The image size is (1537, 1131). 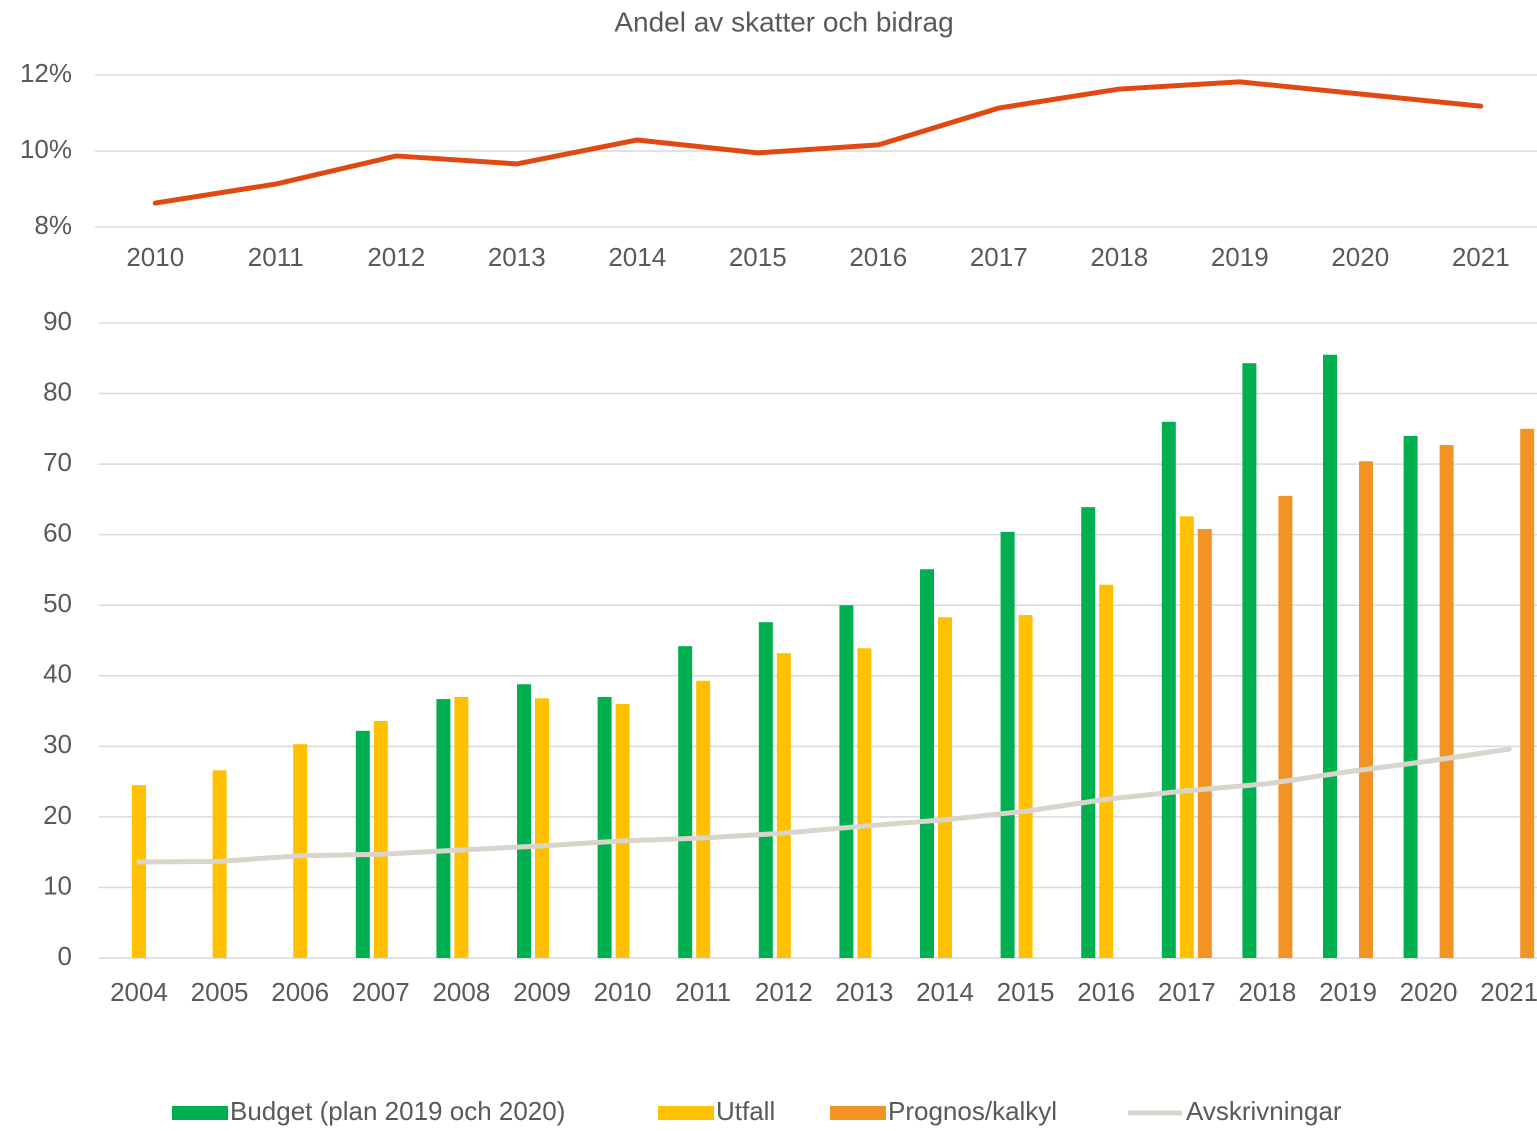 What do you see at coordinates (57, 603) in the screenshot?
I see `y-tick-label: 50` at bounding box center [57, 603].